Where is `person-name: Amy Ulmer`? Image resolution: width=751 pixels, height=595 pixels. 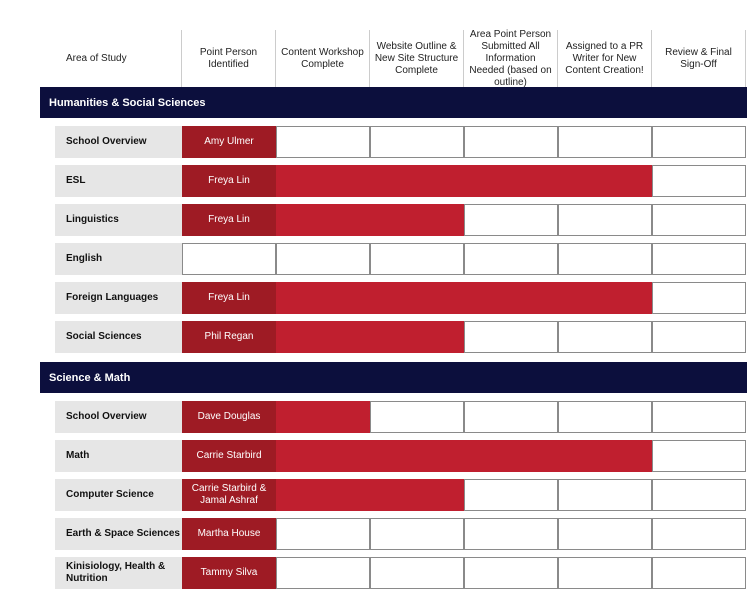
person-name: Amy Ulmer is located at coordinates (229, 141).